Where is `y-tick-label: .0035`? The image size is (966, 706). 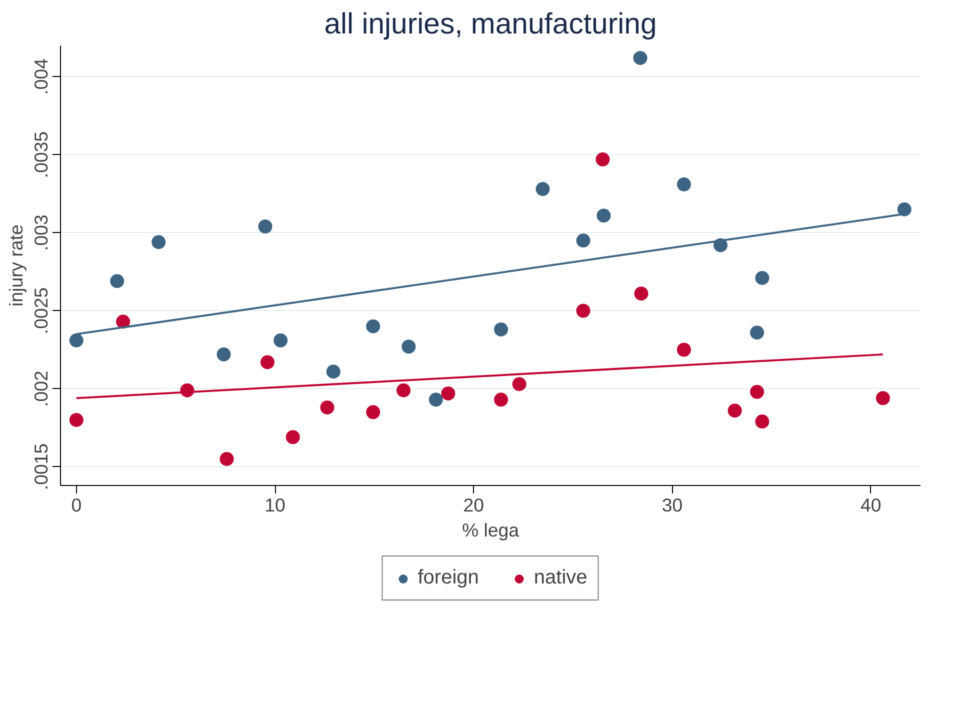 y-tick-label: .0035 is located at coordinates (41, 154).